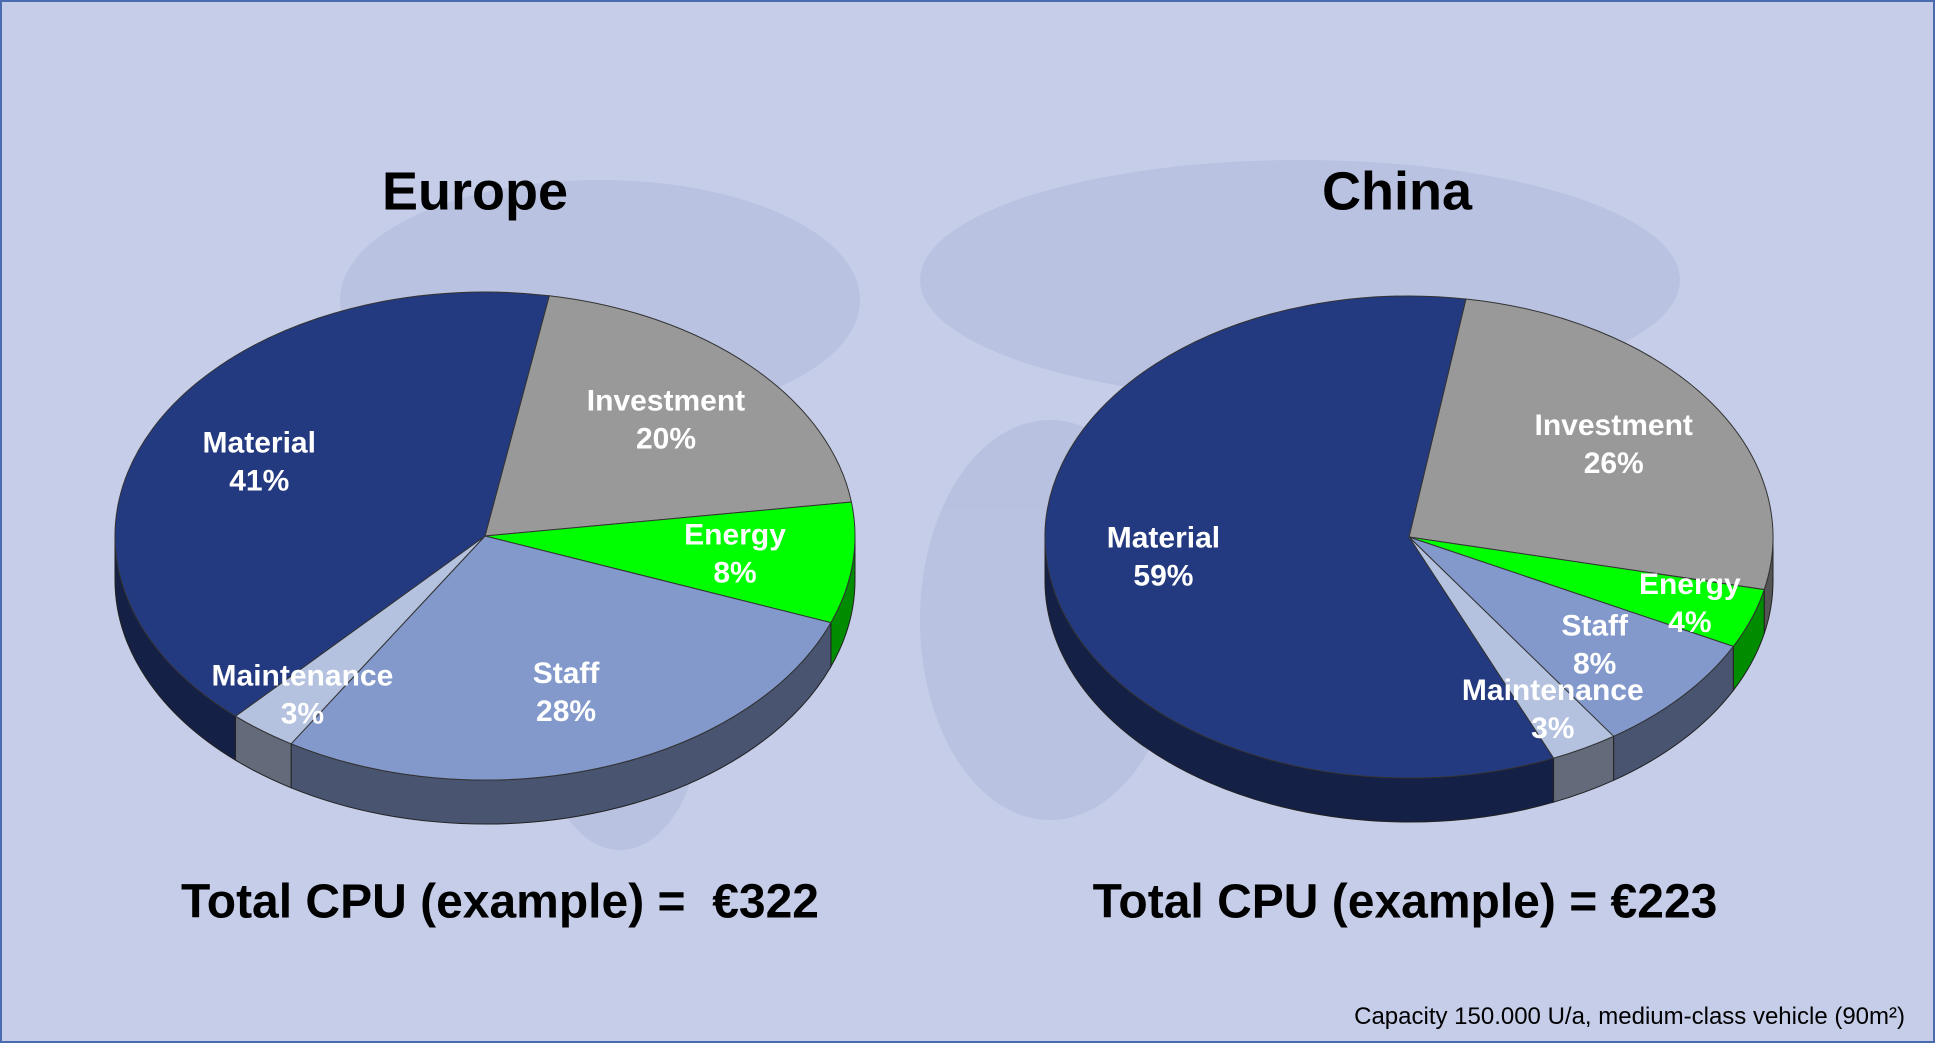 The width and height of the screenshot is (1935, 1043). What do you see at coordinates (1163, 575) in the screenshot?
I see `slice-value-label: 59%` at bounding box center [1163, 575].